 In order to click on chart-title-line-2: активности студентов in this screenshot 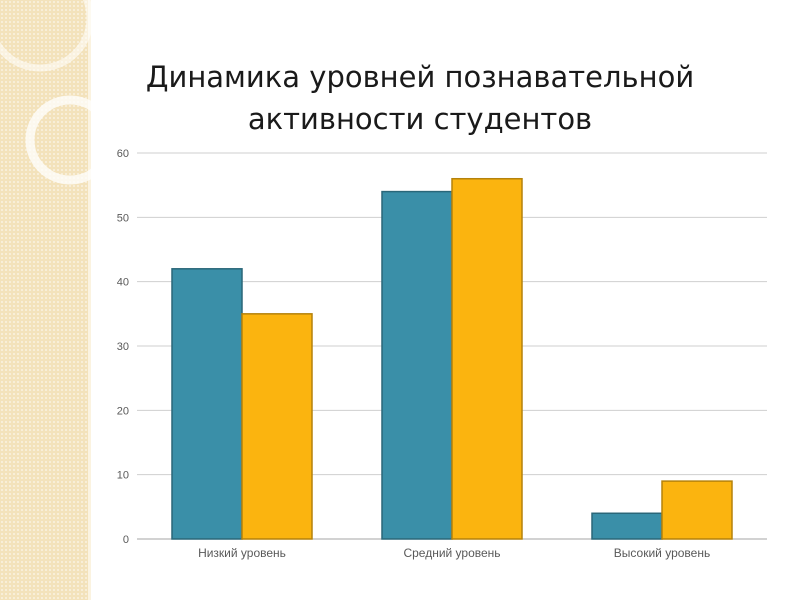, I will do `click(420, 119)`.